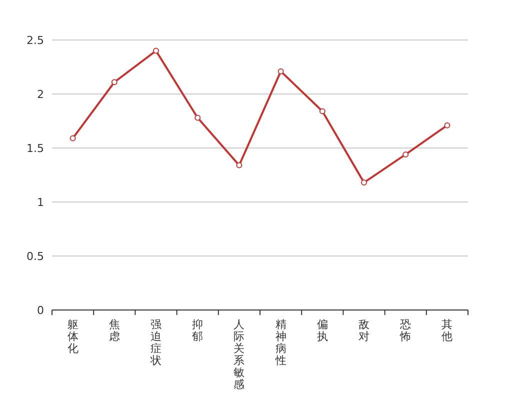  Describe the element at coordinates (35, 40) in the screenshot. I see `y-tick-label: 2.5` at that location.